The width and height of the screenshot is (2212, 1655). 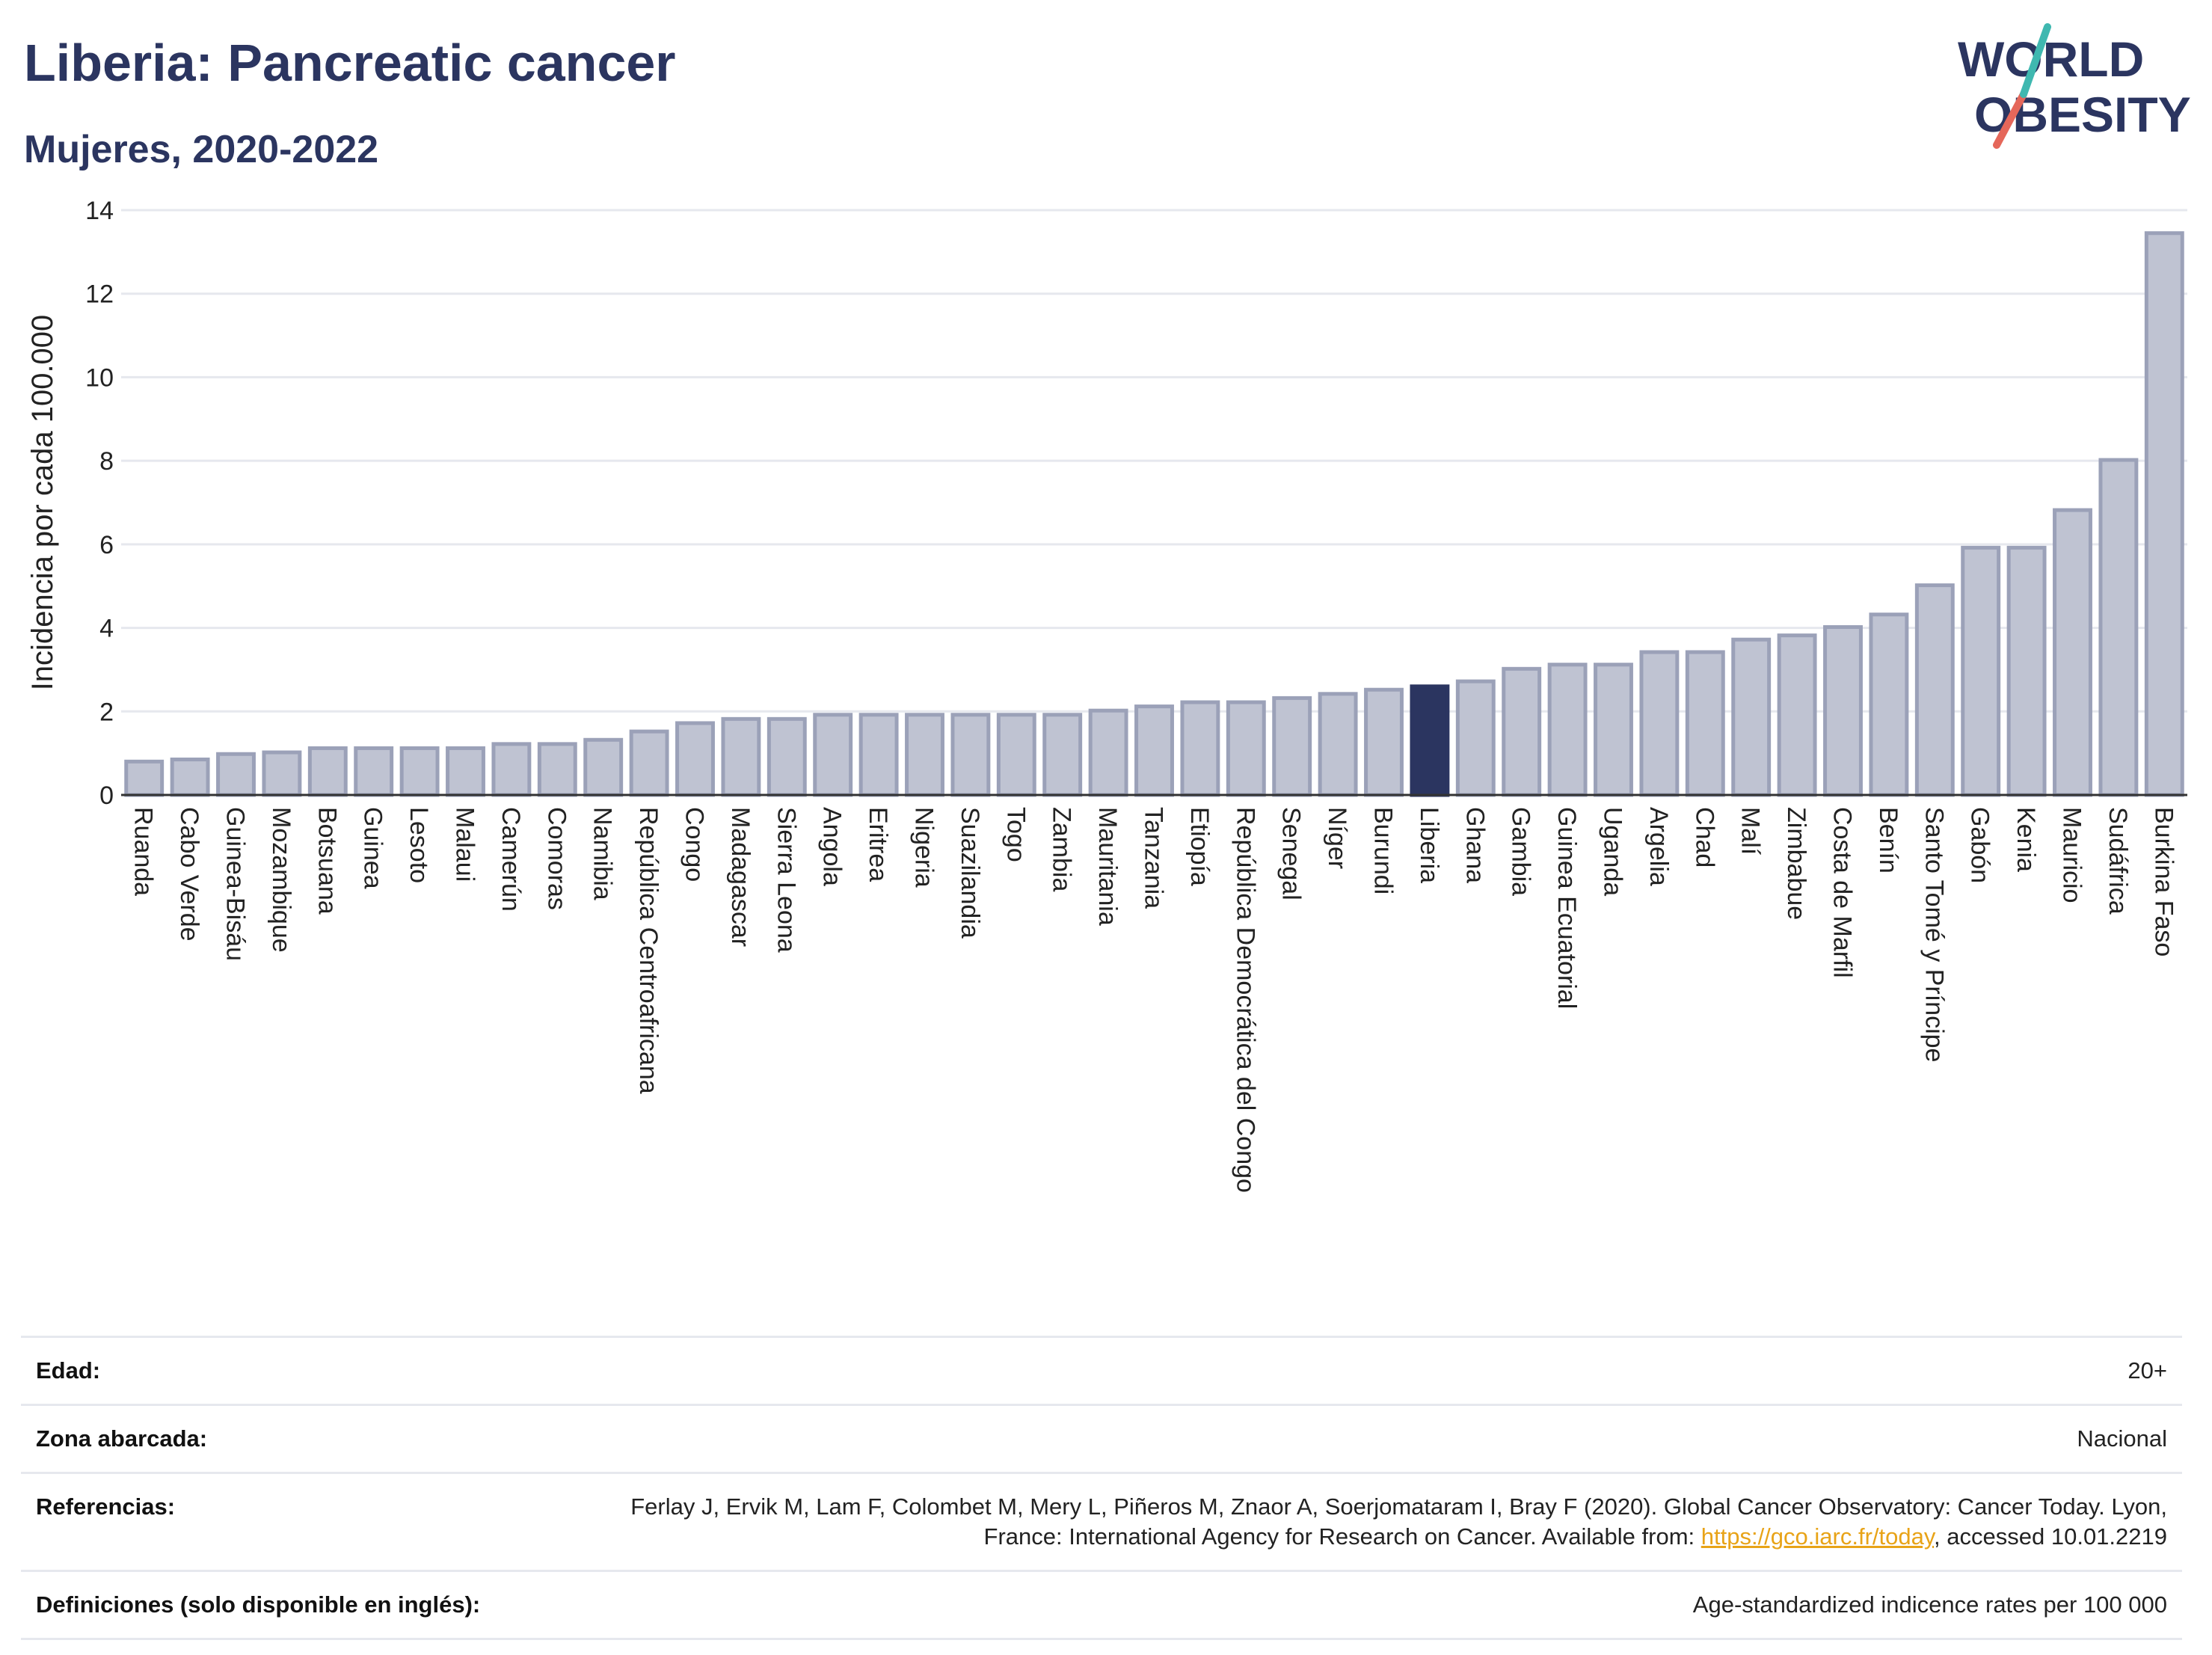 I want to click on bar-santo-tomé-y-príncipe, so click(x=1934, y=690).